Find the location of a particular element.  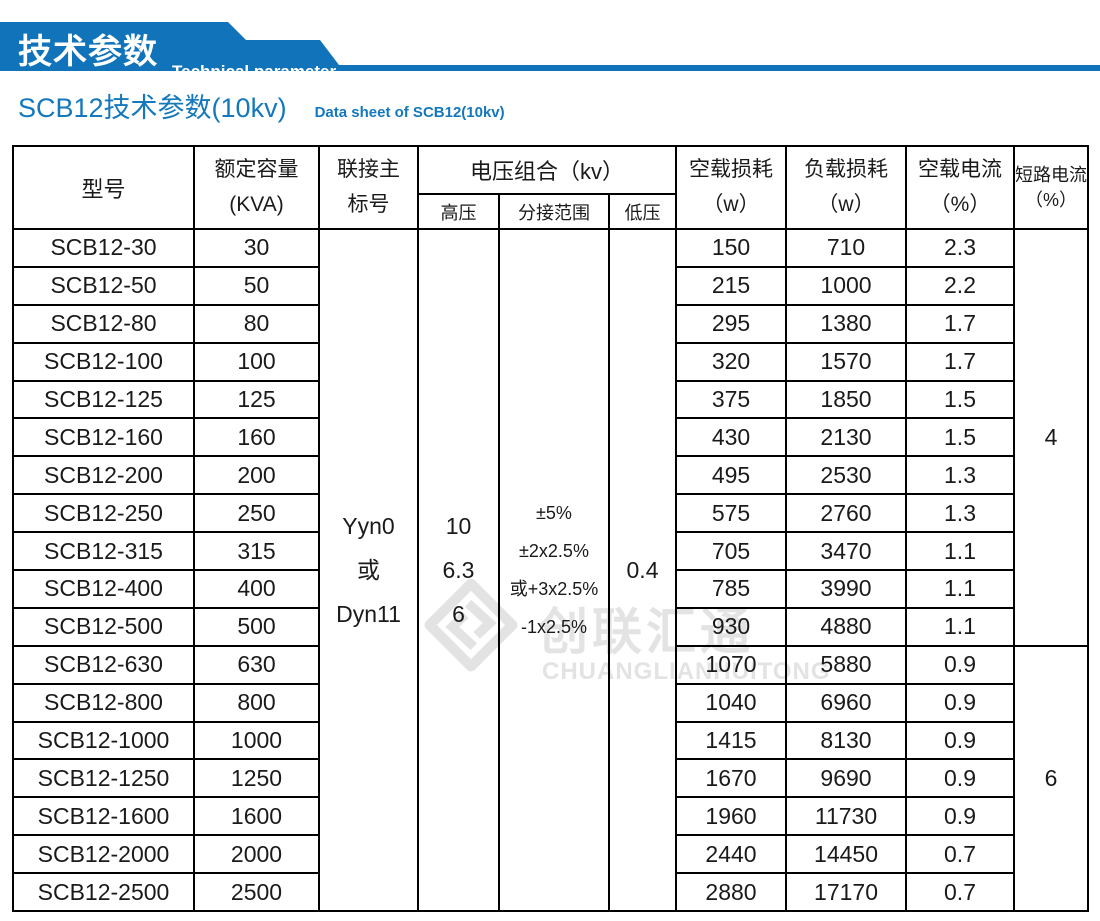

cell-line: ±5% is located at coordinates (554, 513).